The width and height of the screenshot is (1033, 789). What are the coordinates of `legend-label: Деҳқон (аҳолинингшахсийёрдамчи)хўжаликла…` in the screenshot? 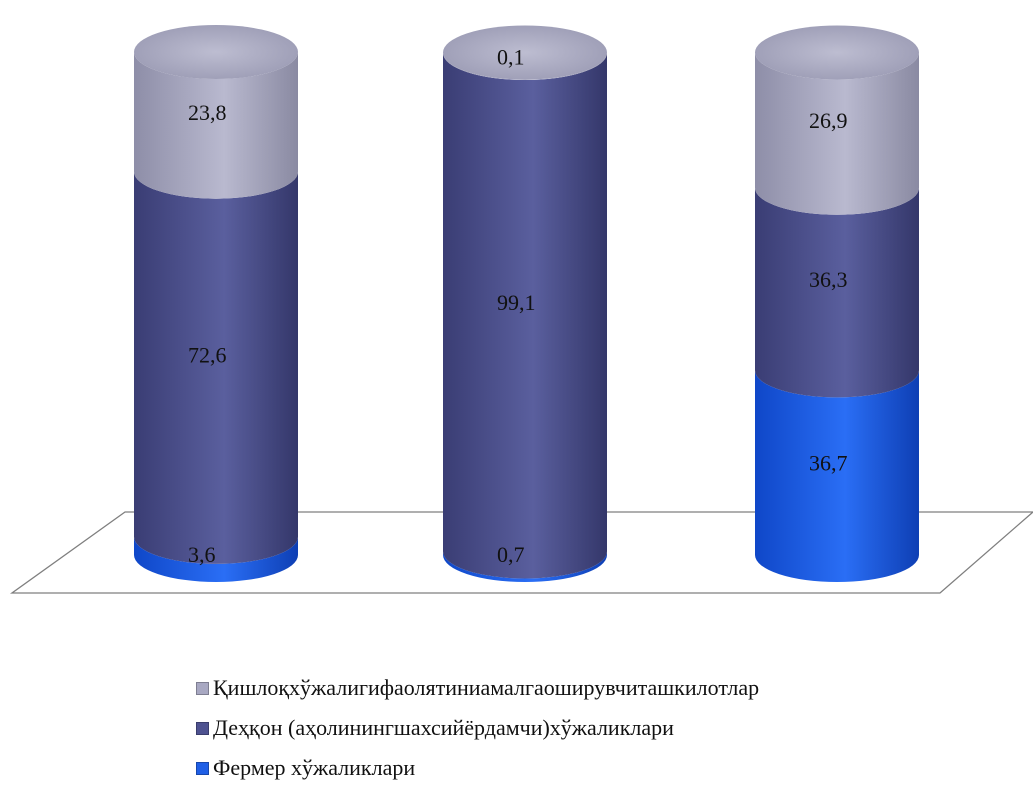 It's located at (443, 727).